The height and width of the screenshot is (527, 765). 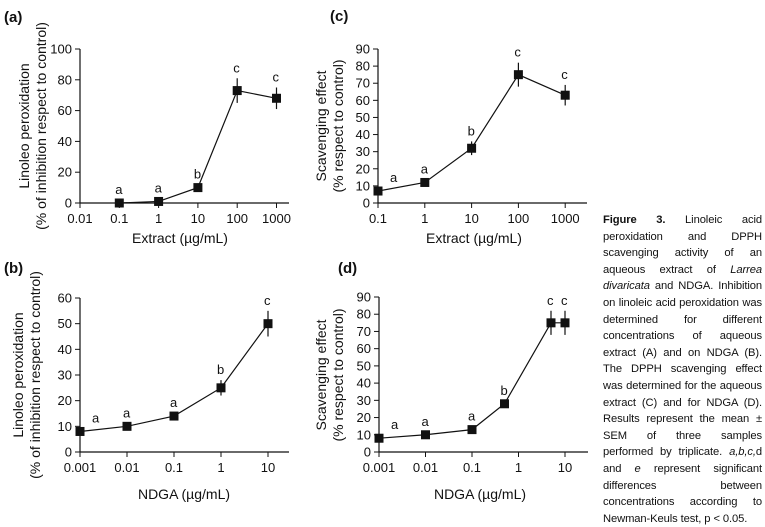 I want to click on panel-label: (a), so click(x=13, y=17).